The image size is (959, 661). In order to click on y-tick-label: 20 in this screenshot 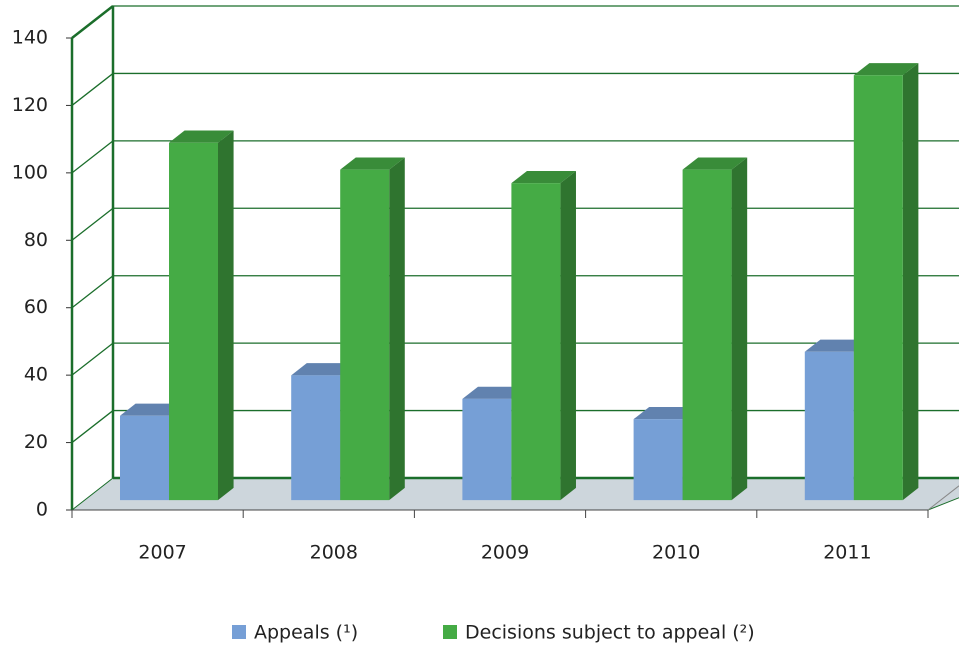, I will do `click(36, 442)`.